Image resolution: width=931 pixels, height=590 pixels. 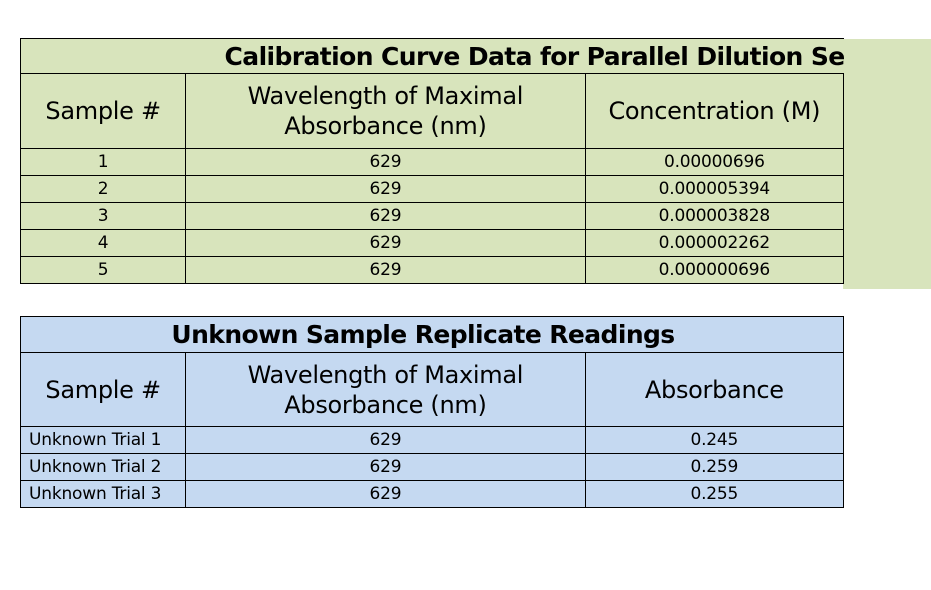 I want to click on absorbance-cell: 0.259, so click(x=714, y=467).